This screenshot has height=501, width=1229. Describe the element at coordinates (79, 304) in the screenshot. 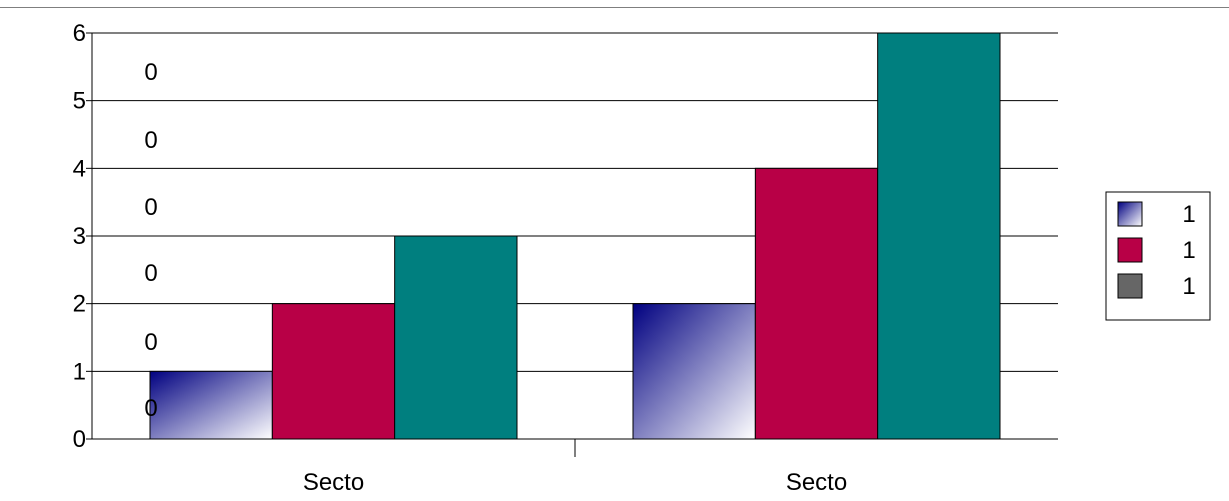

I see `y-tick-label: 2` at that location.